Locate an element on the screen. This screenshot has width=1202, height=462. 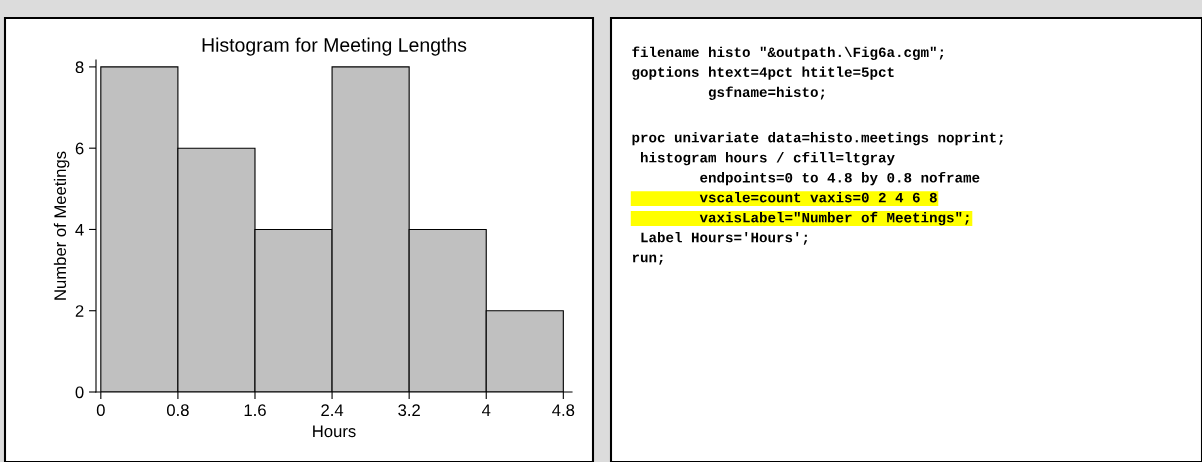
text: histogram hours / cfill=ltgray is located at coordinates (767, 158).